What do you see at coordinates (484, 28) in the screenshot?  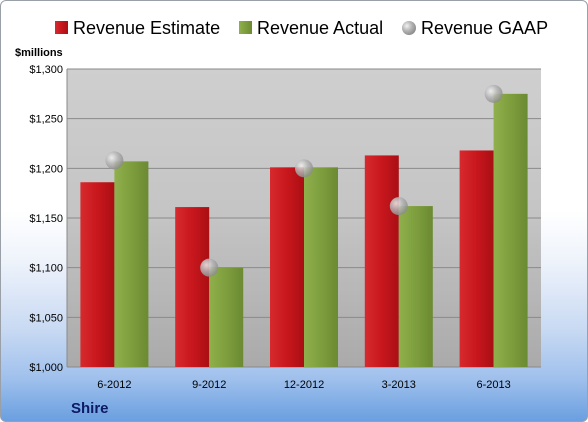 I see `legend-label-gaap: Revenue GAAP` at bounding box center [484, 28].